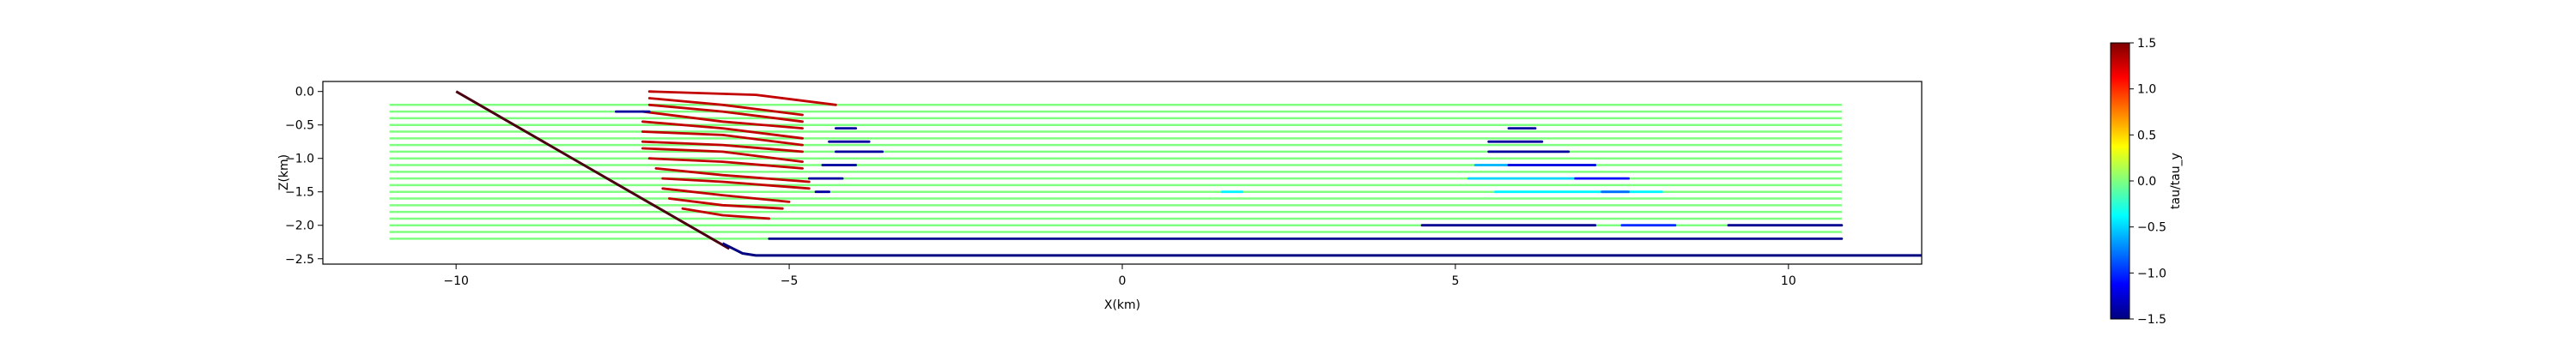 This screenshot has width=2576, height=343. I want to click on colorbar-tick-label: −1.0, so click(2151, 274).